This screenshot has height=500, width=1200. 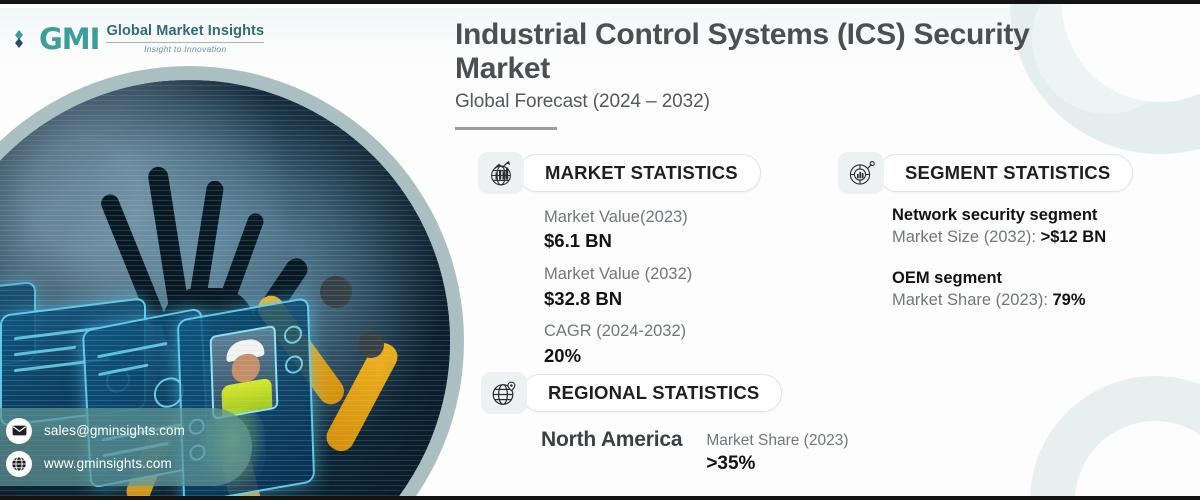 What do you see at coordinates (185, 30) in the screenshot?
I see `logo-company-name: Global Market Insights` at bounding box center [185, 30].